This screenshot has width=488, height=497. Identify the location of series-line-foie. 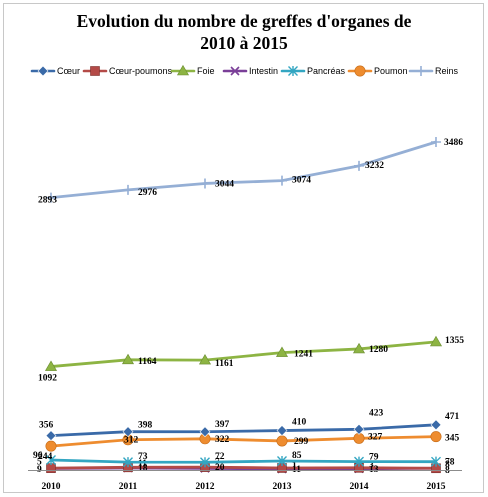
(243, 354).